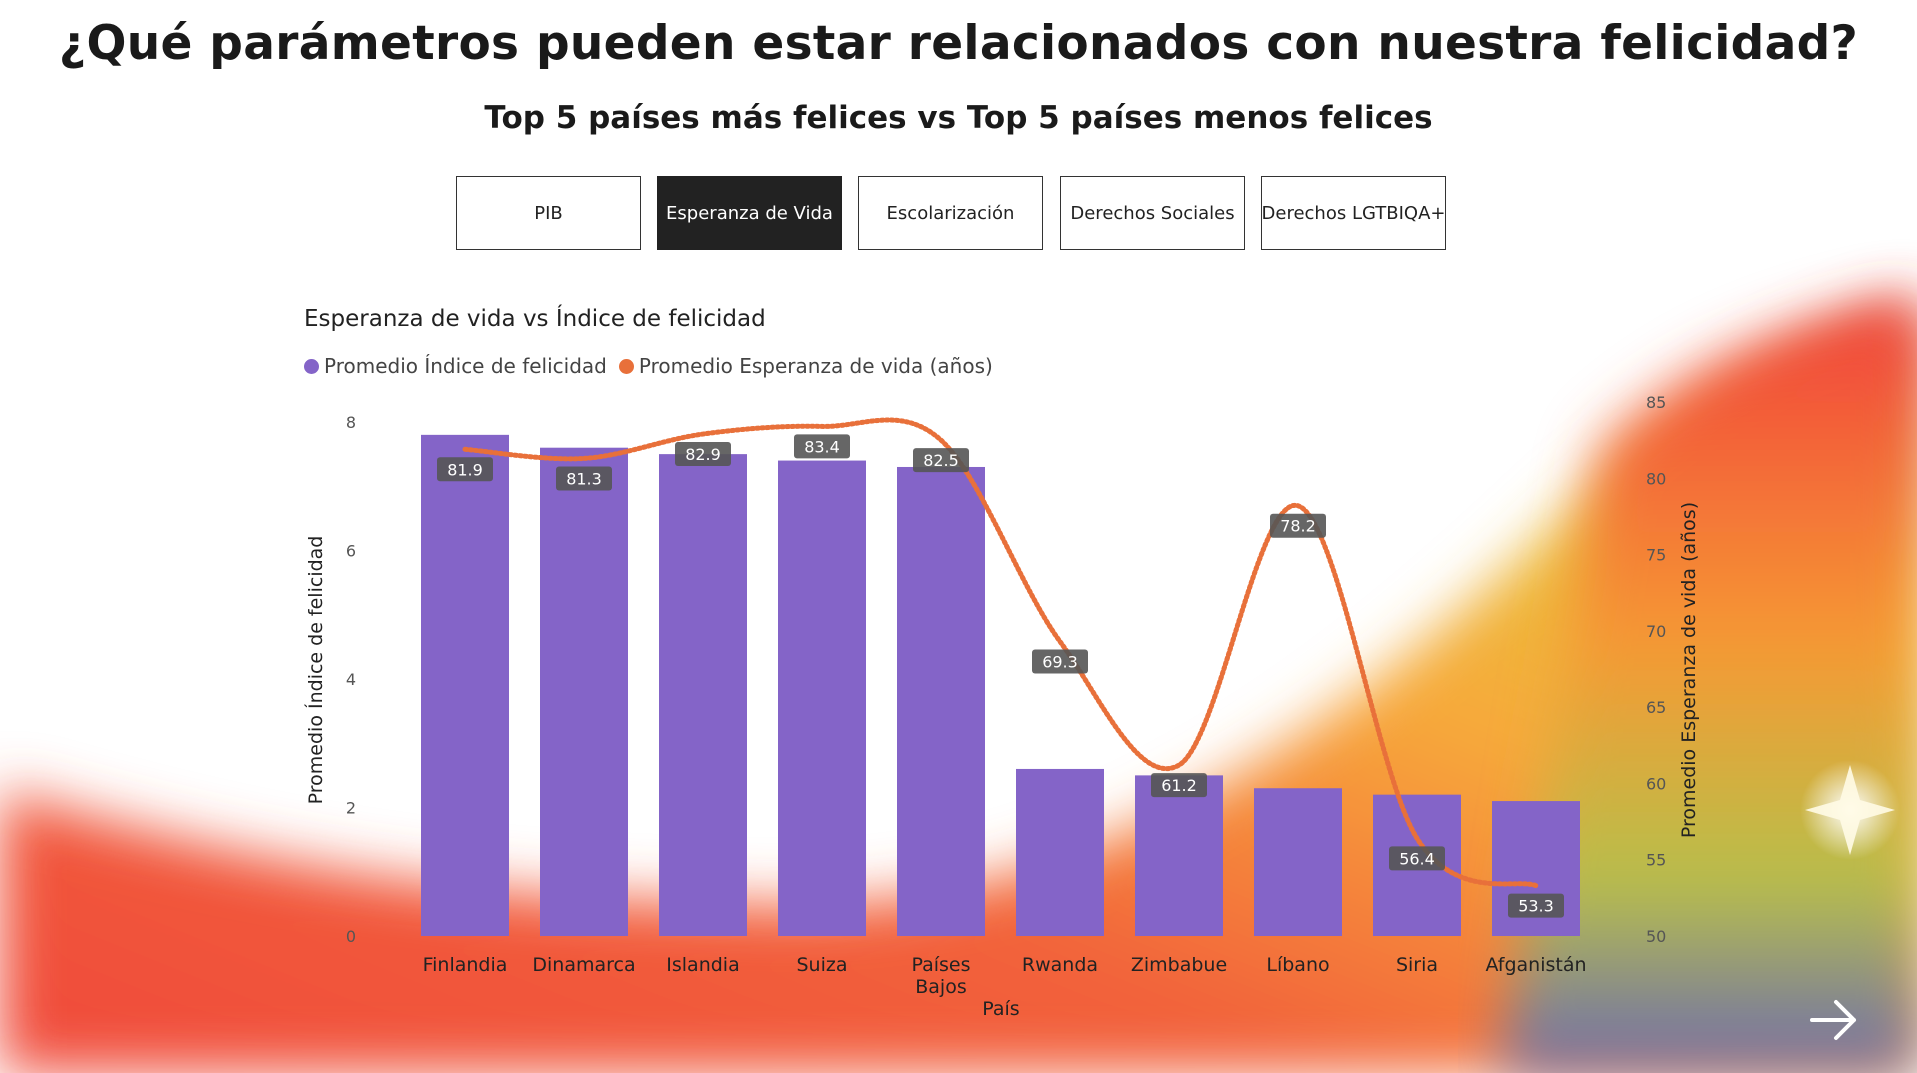  What do you see at coordinates (316, 670) in the screenshot?
I see `y-axis-title-left: Promedio Índice de felicidad` at bounding box center [316, 670].